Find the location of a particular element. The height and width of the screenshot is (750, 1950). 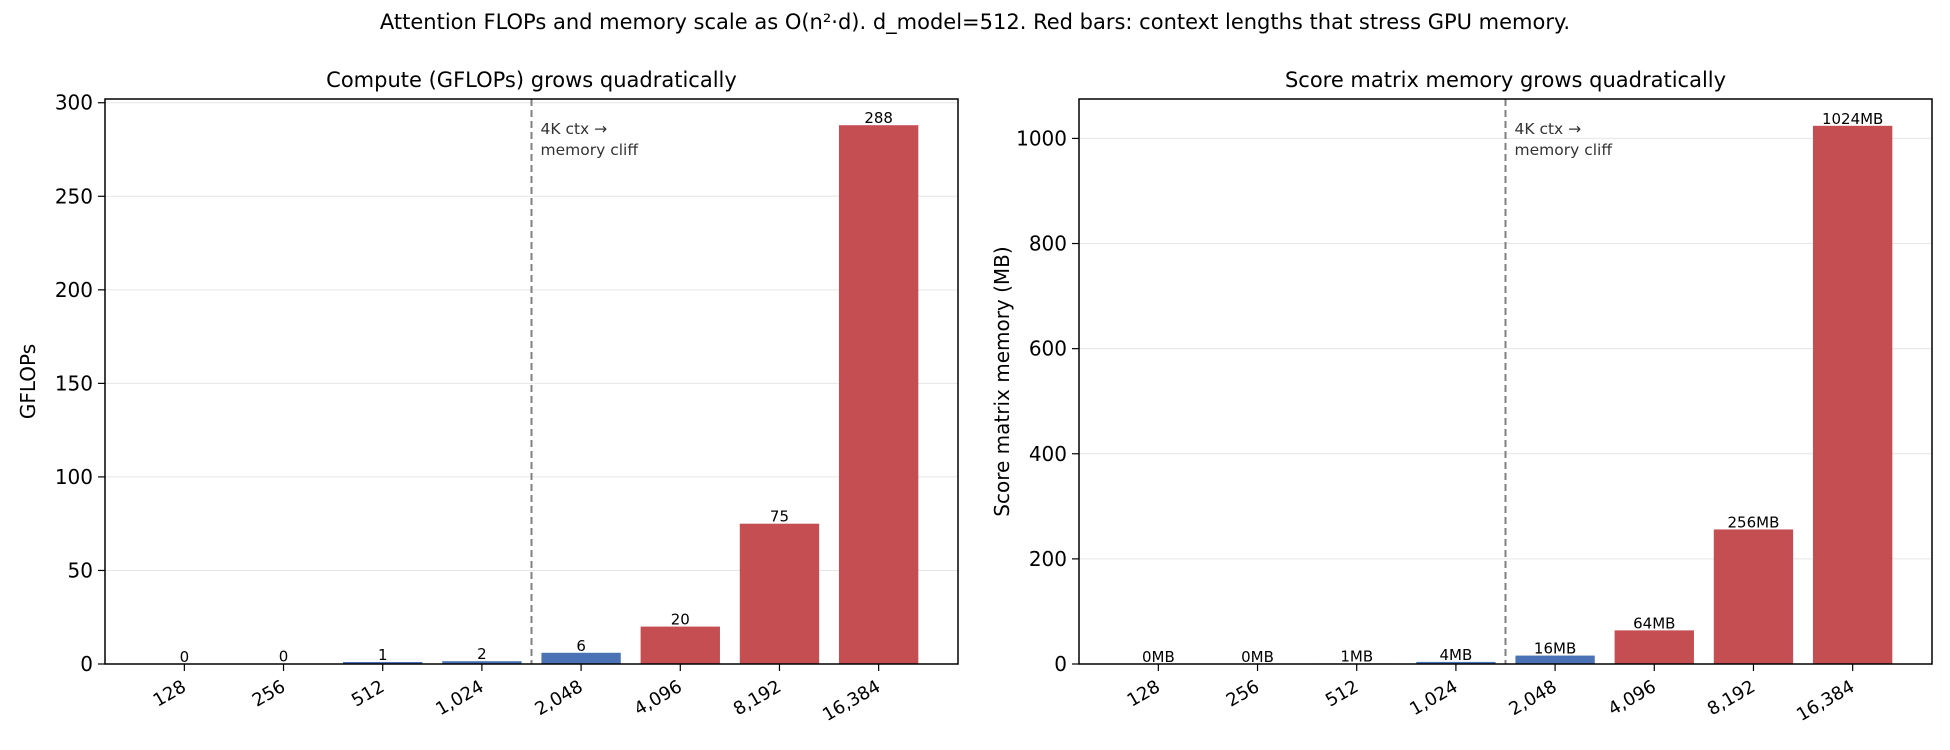

chart-2-xtick-label: 256 is located at coordinates (1243, 693).